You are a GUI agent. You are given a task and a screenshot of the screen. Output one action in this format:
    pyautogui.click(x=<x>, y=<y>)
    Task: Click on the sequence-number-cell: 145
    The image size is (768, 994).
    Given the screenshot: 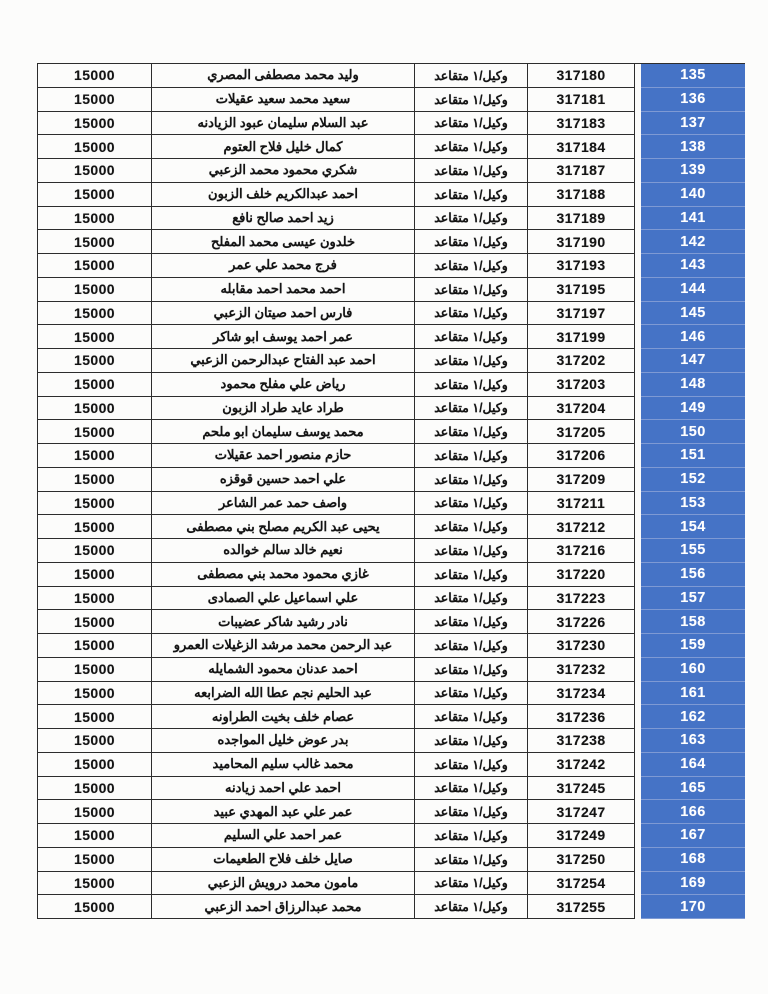 What is the action you would take?
    pyautogui.click(x=693, y=313)
    